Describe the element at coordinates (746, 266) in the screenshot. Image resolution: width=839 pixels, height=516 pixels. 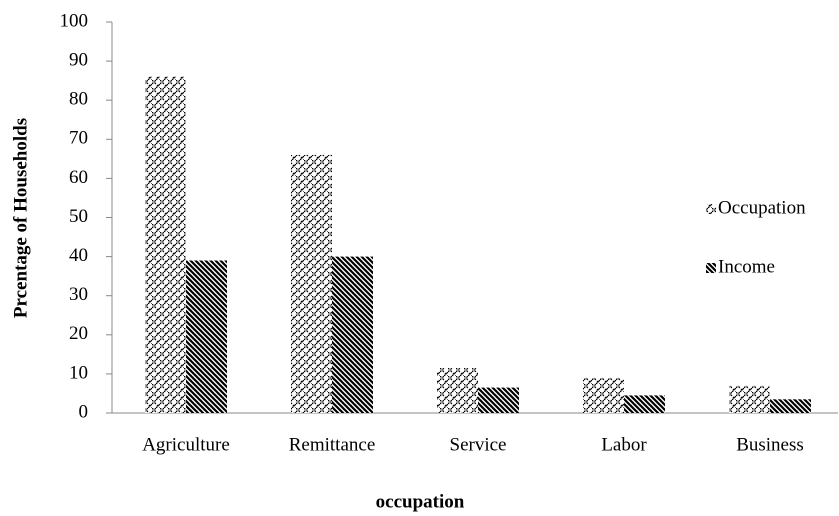
I see `legend-label: Income` at that location.